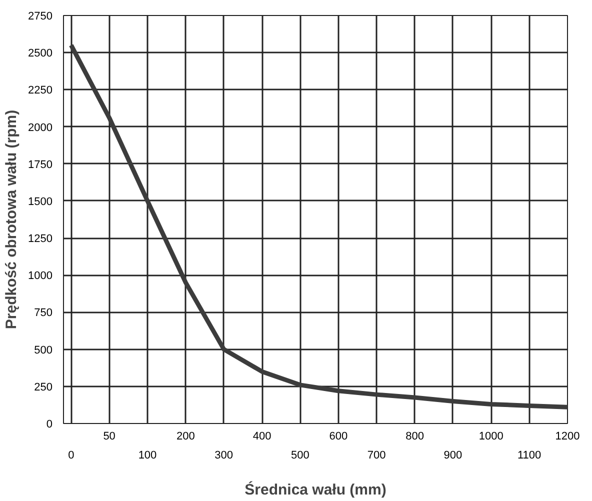 Image resolution: width=592 pixels, height=501 pixels. I want to click on x-tick-label: 0, so click(71, 456).